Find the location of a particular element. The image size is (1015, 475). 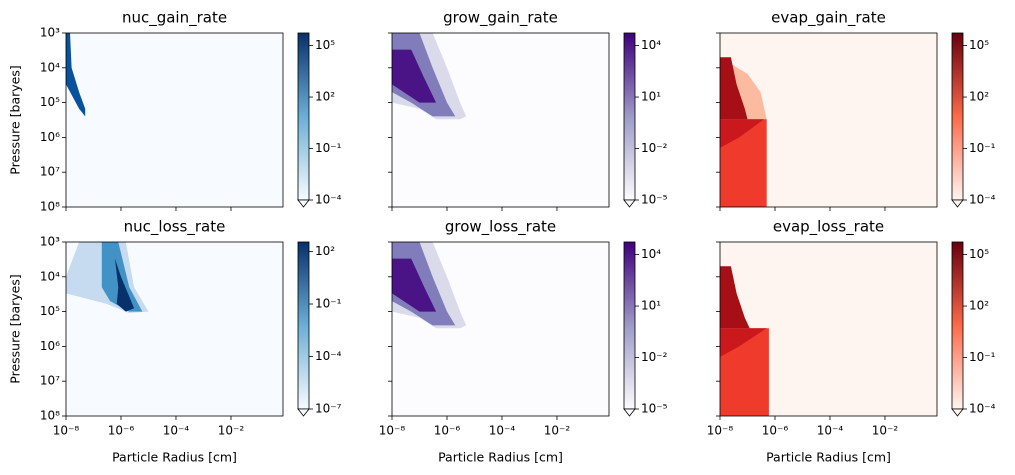

colorbar-tick-label: 10⁻⁷ is located at coordinates (328, 409).